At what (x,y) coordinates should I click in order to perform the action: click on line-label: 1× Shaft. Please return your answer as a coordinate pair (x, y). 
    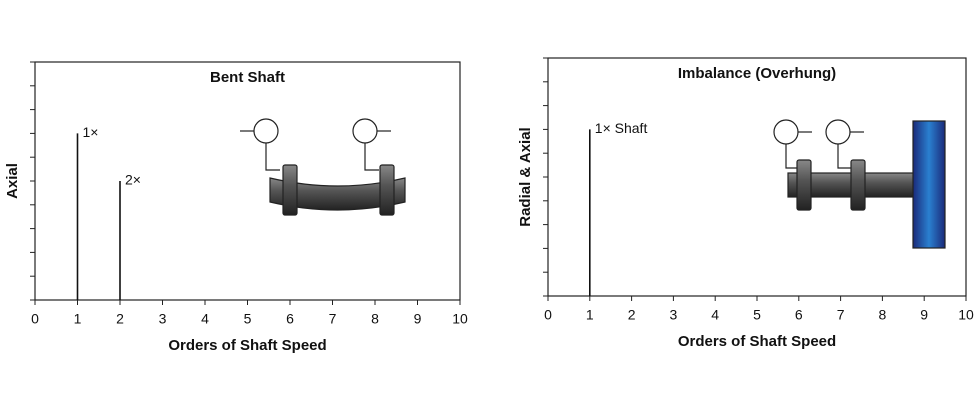
    Looking at the image, I should click on (621, 128).